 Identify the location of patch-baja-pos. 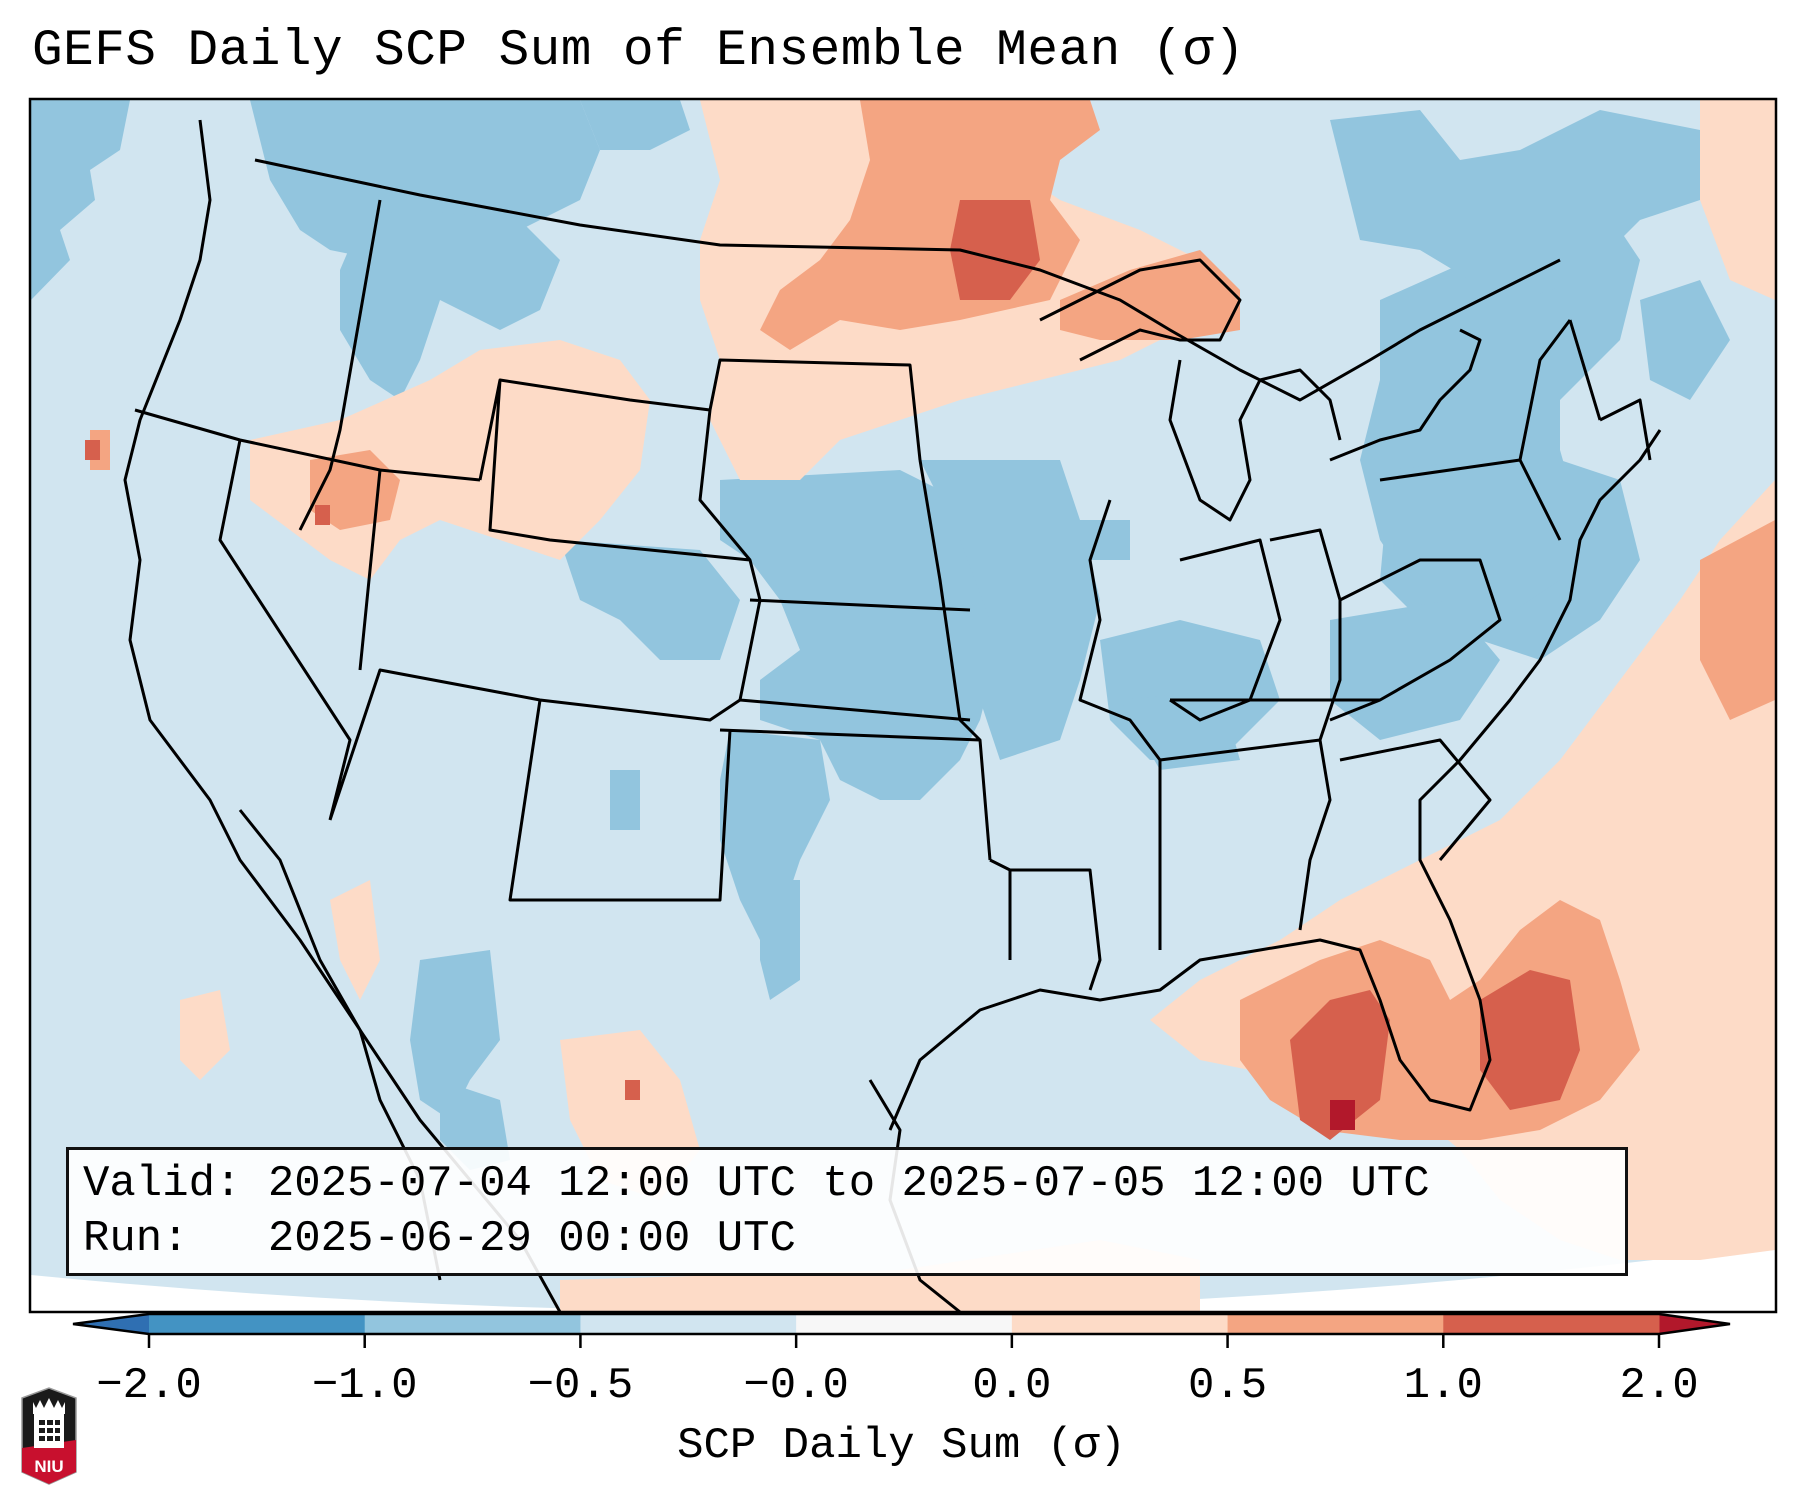
(355, 940).